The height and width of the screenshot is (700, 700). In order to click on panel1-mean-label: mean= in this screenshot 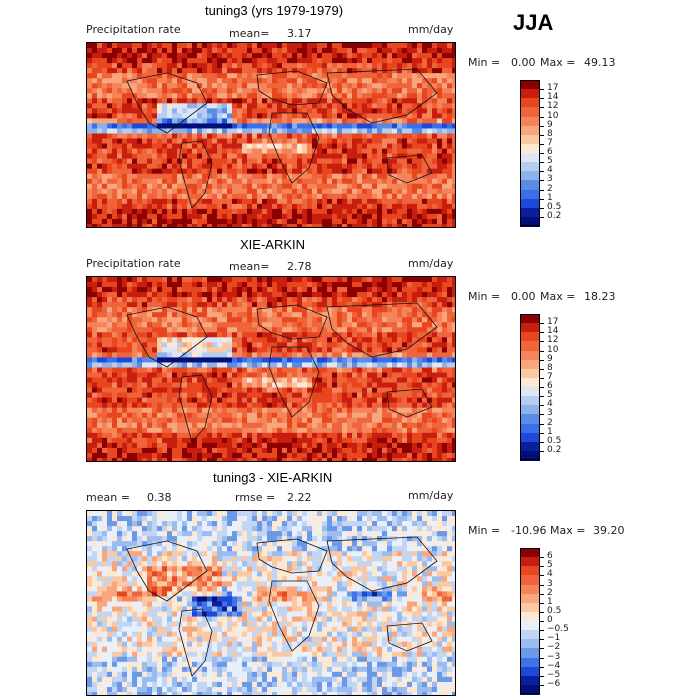, I will do `click(249, 33)`.